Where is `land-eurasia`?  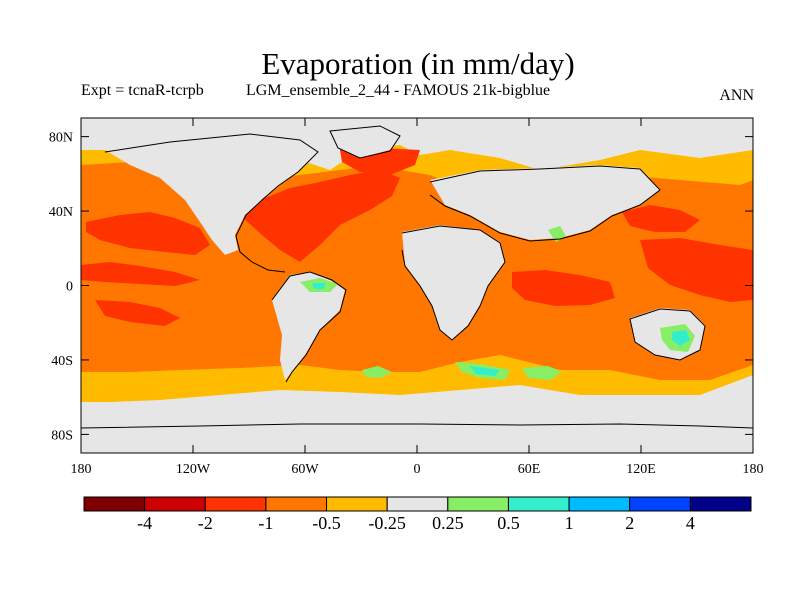 land-eurasia is located at coordinates (545, 202).